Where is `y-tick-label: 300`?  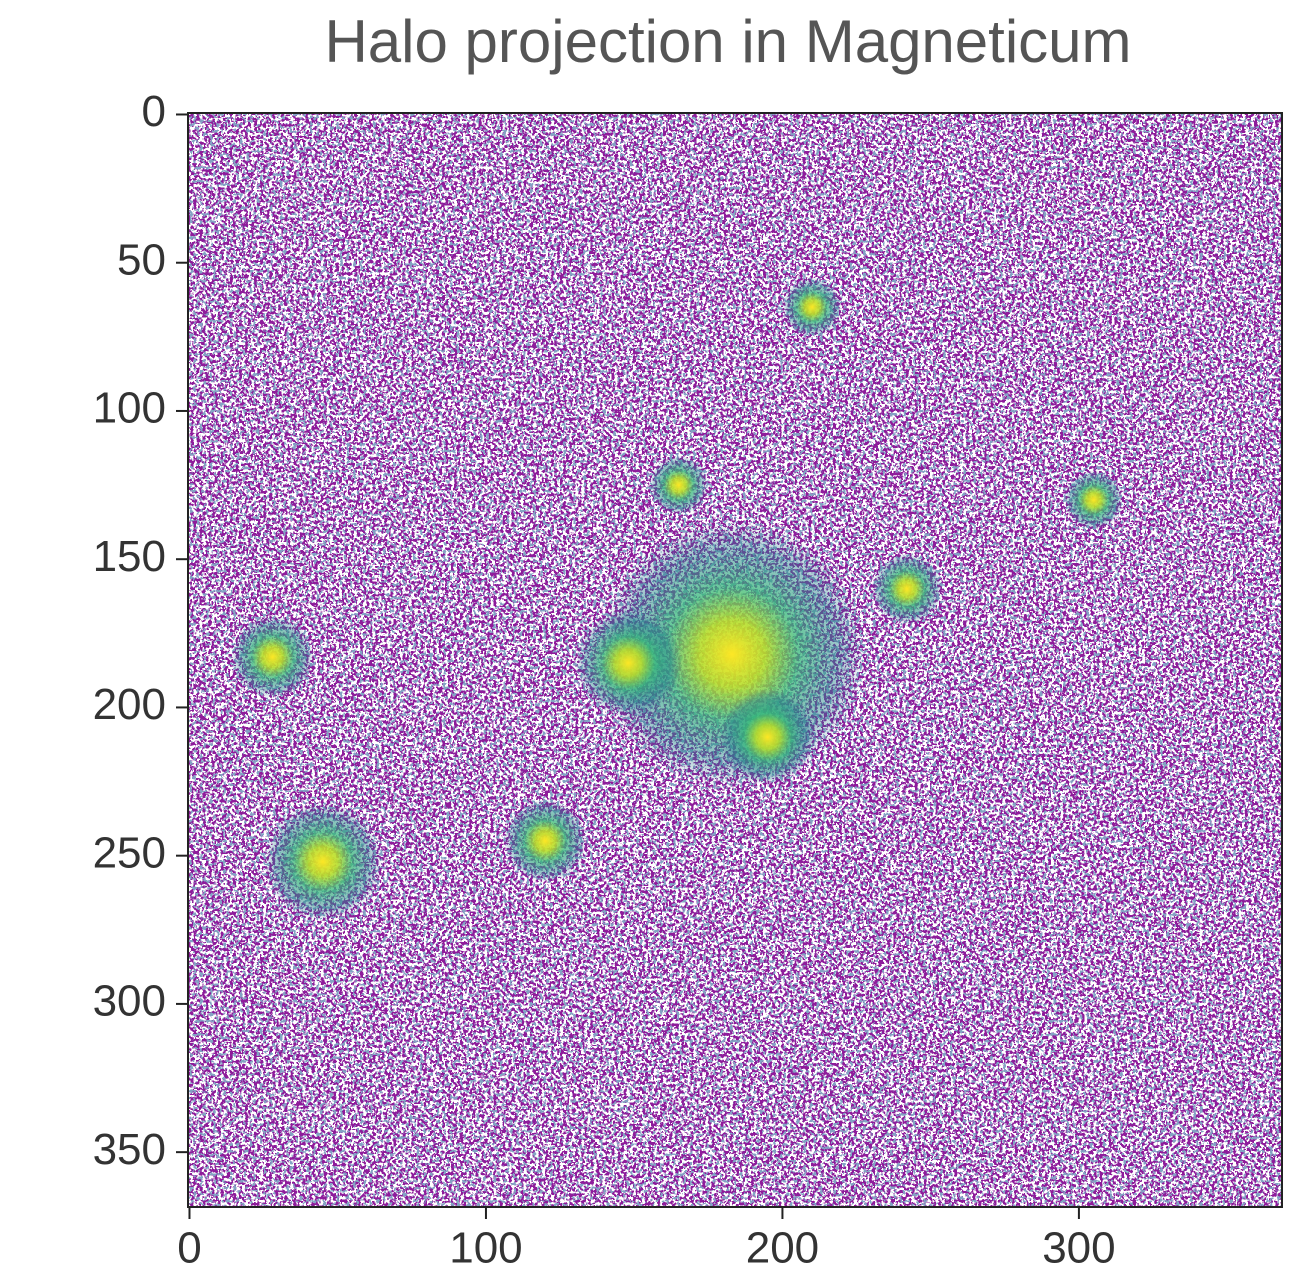 y-tick-label: 300 is located at coordinates (129, 1001).